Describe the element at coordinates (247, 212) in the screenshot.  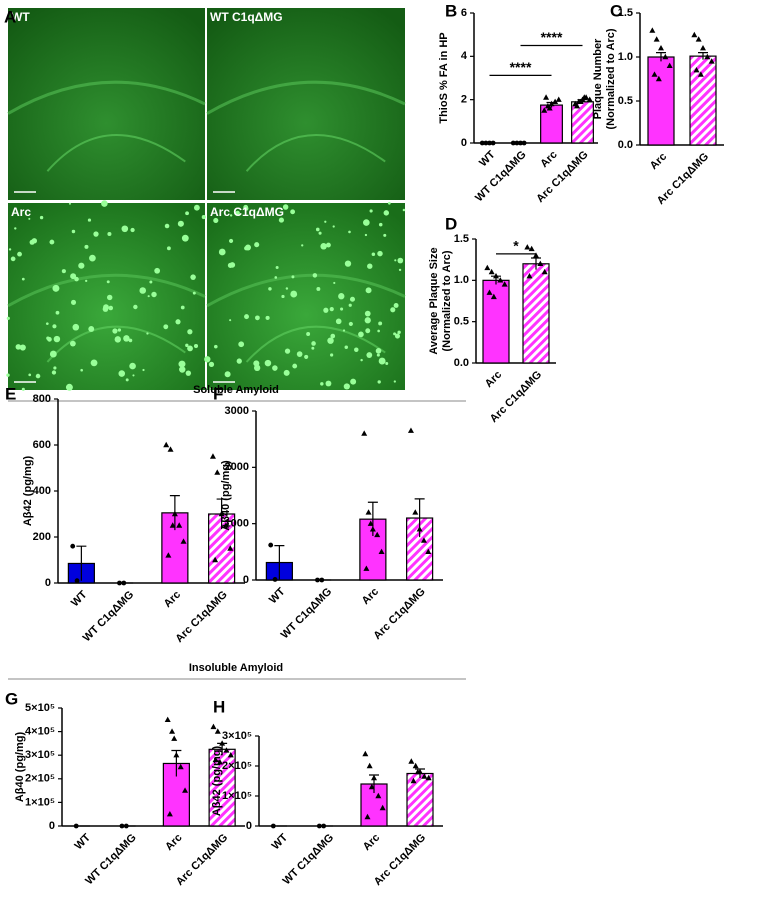
I see `micrograph-label: Arc C1qΔMG` at that location.